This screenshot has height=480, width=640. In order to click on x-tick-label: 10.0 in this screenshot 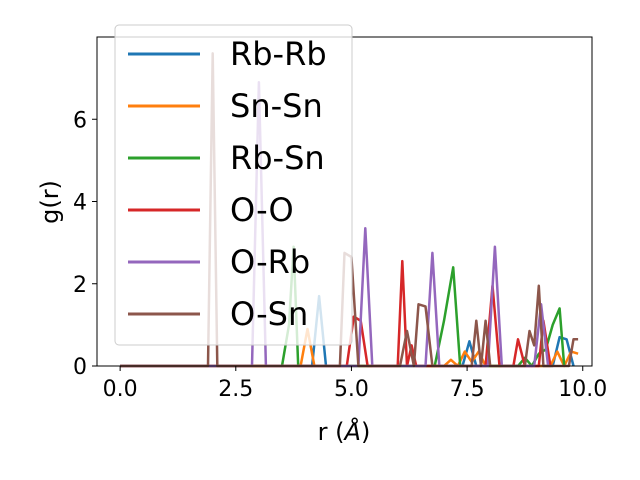, I will do `click(582, 389)`.